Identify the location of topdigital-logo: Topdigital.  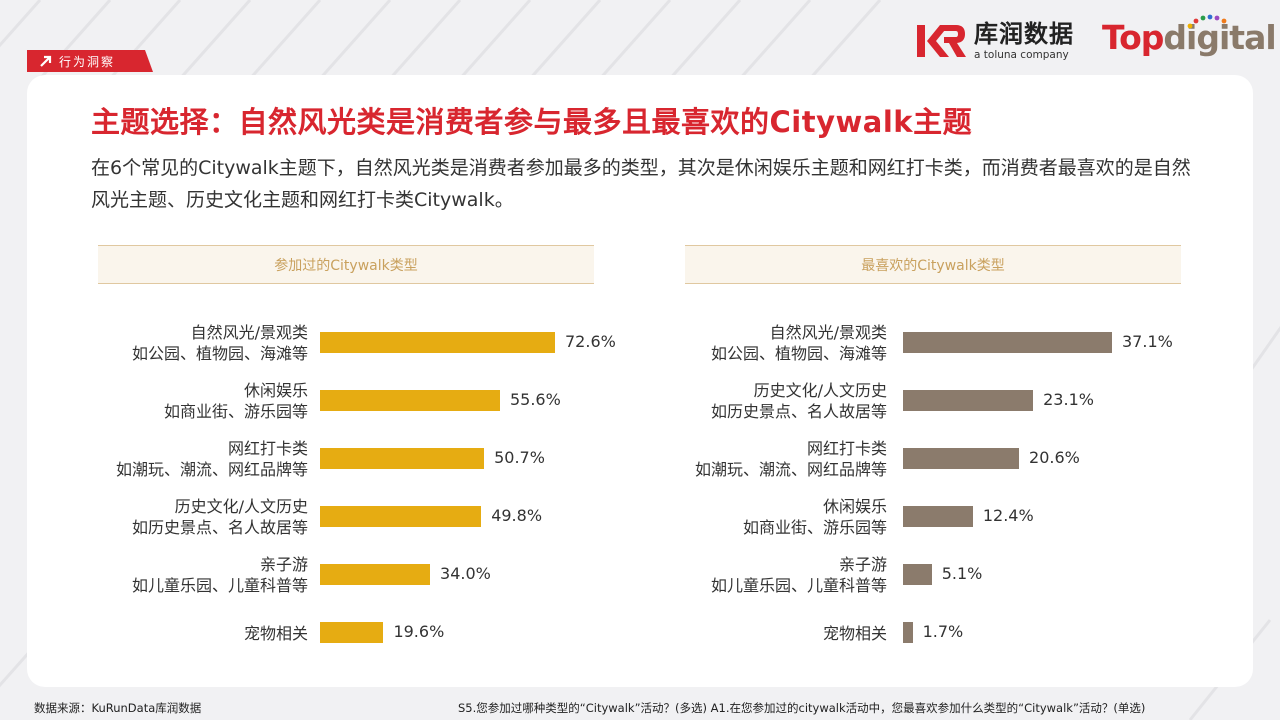
(1189, 37).